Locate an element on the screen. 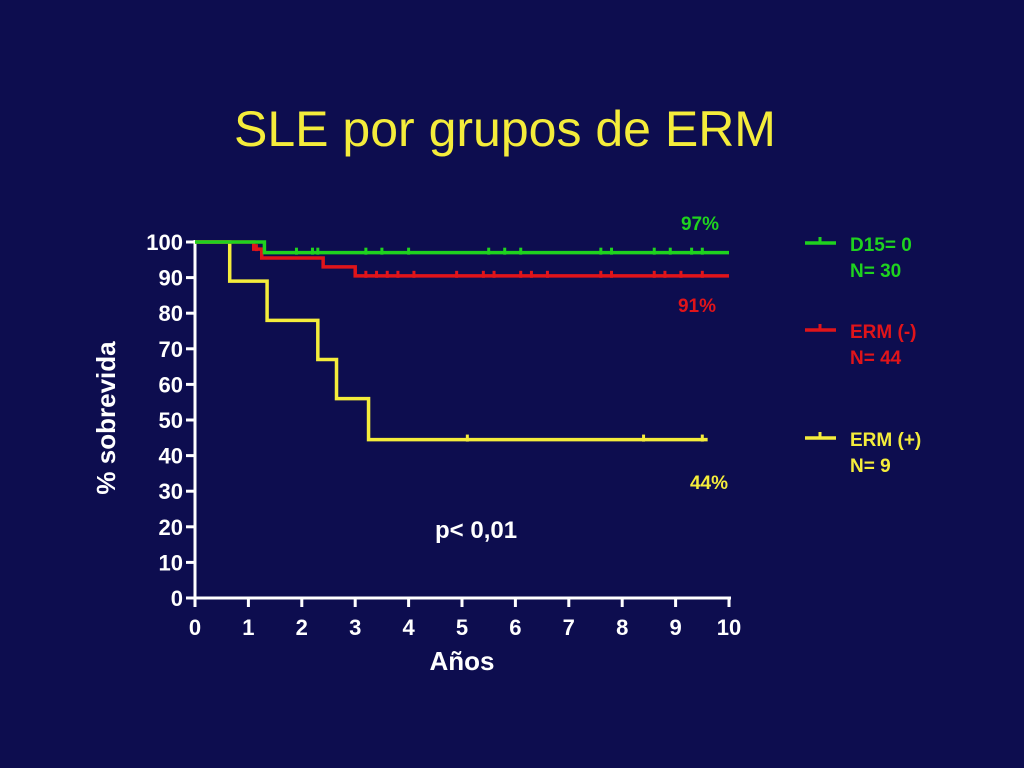 This screenshot has width=1024, height=768. y-axis-label: % sobrevida is located at coordinates (106, 418).